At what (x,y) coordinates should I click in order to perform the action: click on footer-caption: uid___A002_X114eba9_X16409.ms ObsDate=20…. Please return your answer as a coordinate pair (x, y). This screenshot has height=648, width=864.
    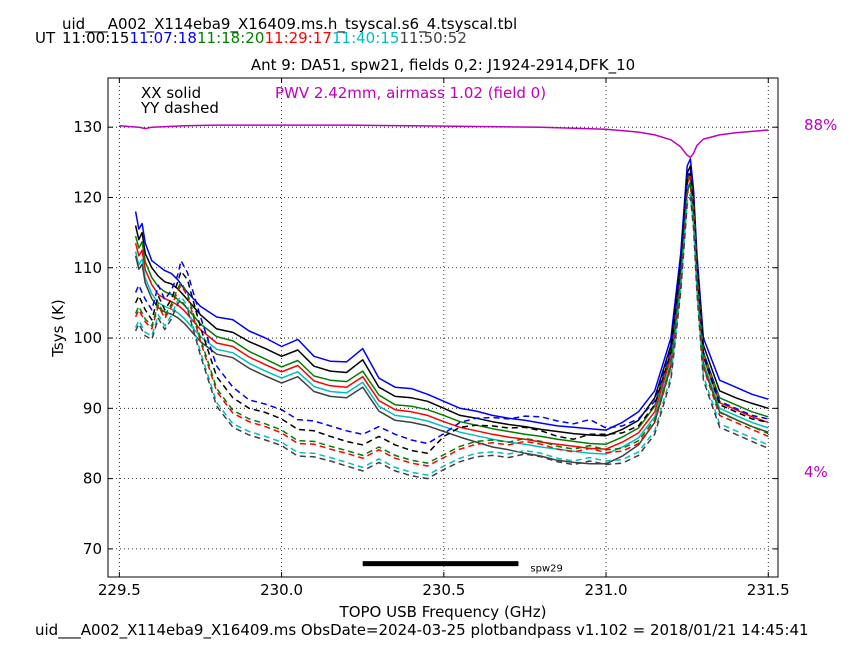
    Looking at the image, I should click on (422, 630).